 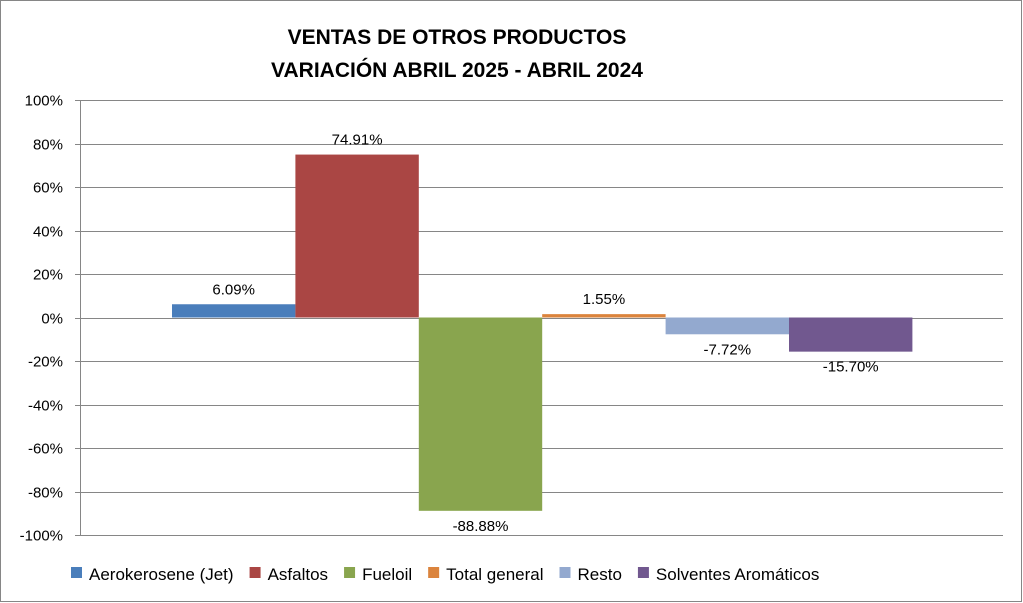 What do you see at coordinates (851, 334) in the screenshot?
I see `bar-solventes-arom-ticos` at bounding box center [851, 334].